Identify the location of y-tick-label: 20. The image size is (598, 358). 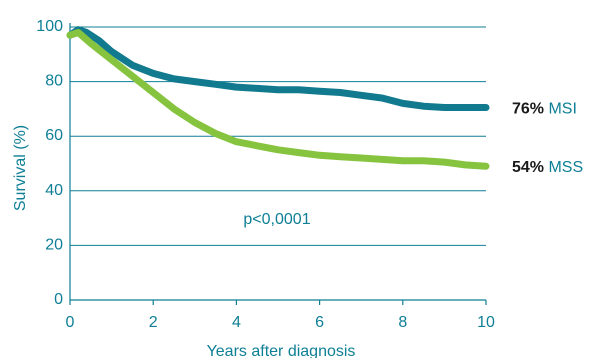
(54, 244).